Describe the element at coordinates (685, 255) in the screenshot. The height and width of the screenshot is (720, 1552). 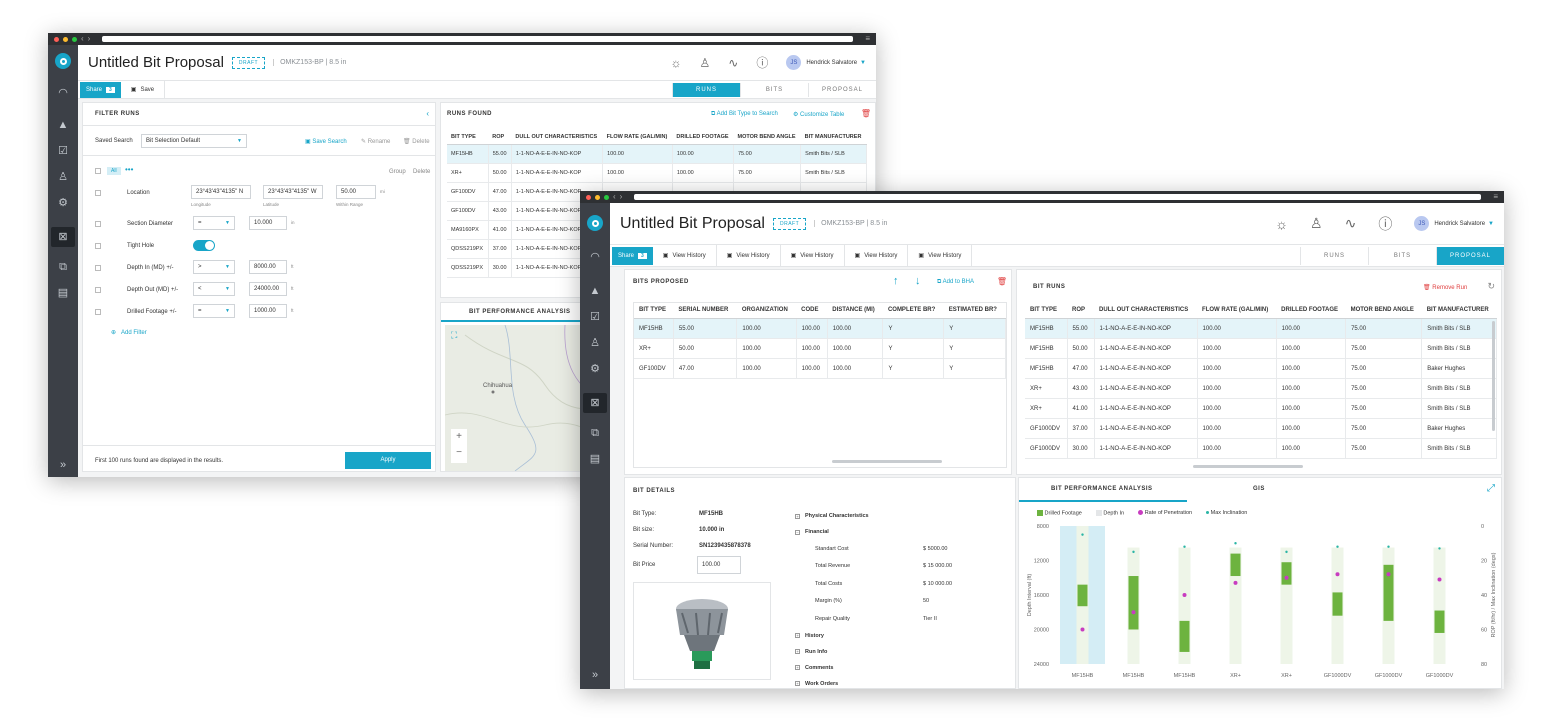
I see `view-history-button-1: ▣ View History` at that location.